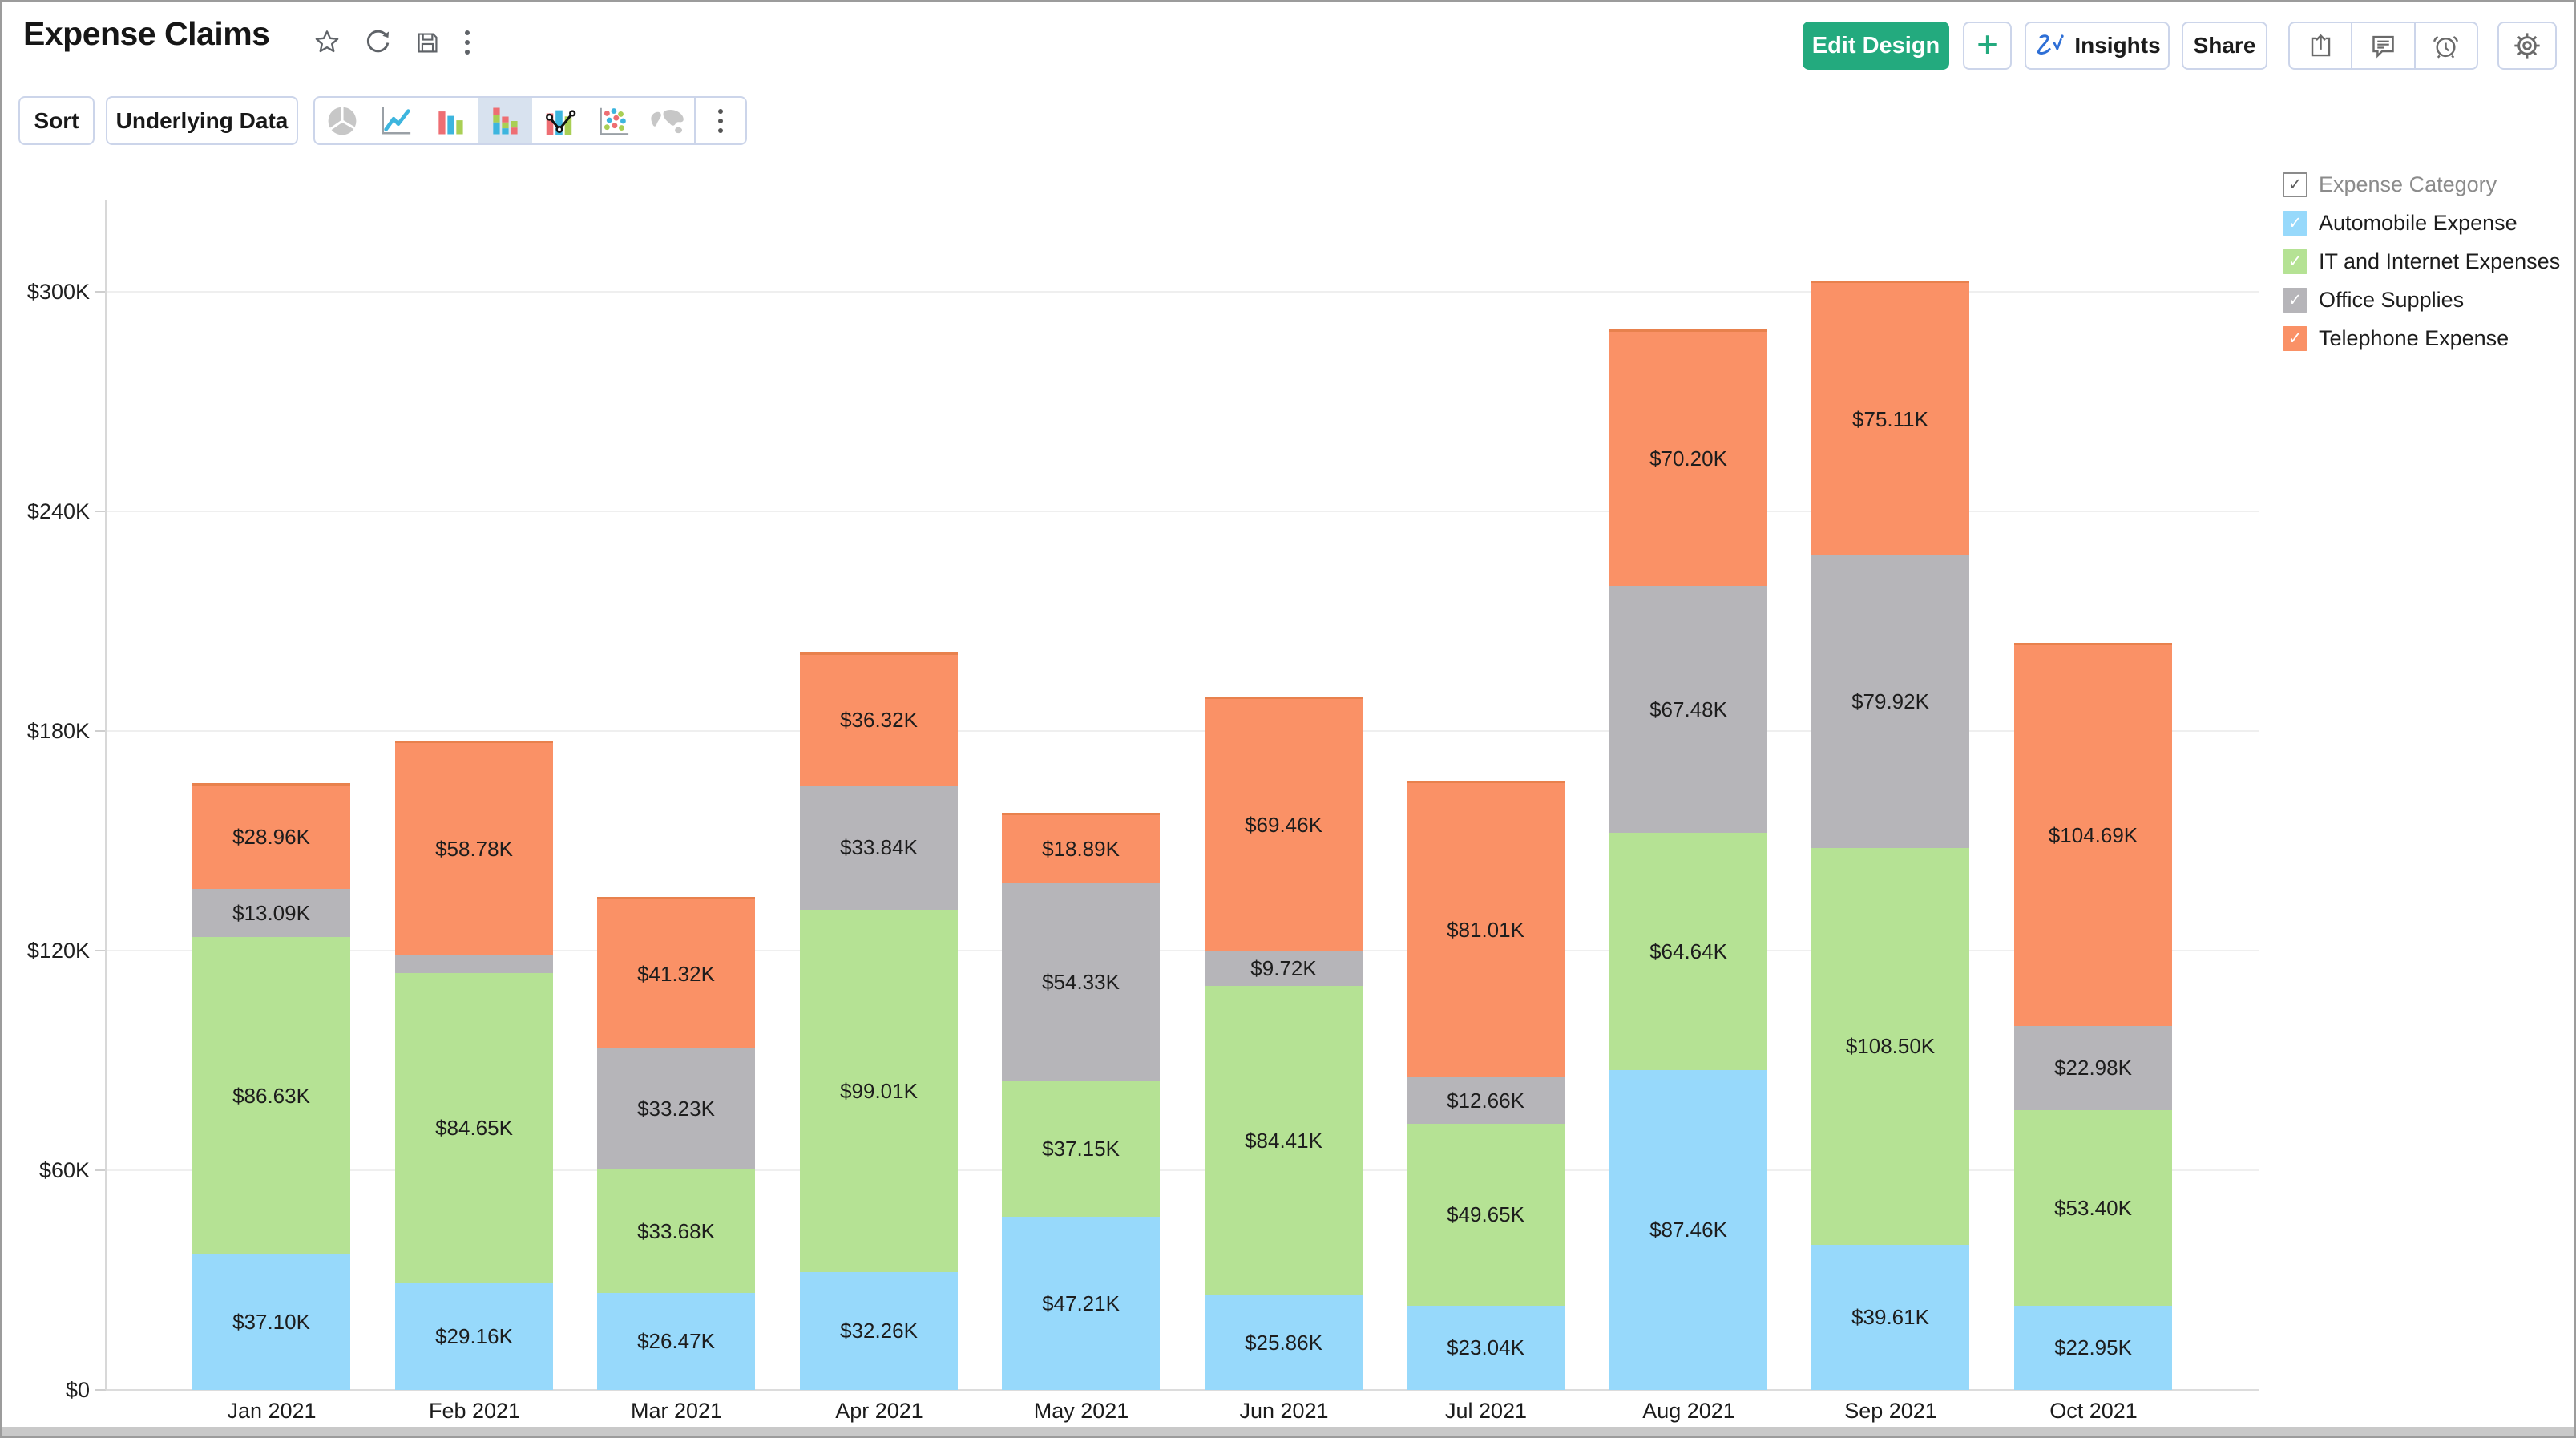 Image resolution: width=2576 pixels, height=1438 pixels. I want to click on more-chart-types-icon, so click(721, 120).